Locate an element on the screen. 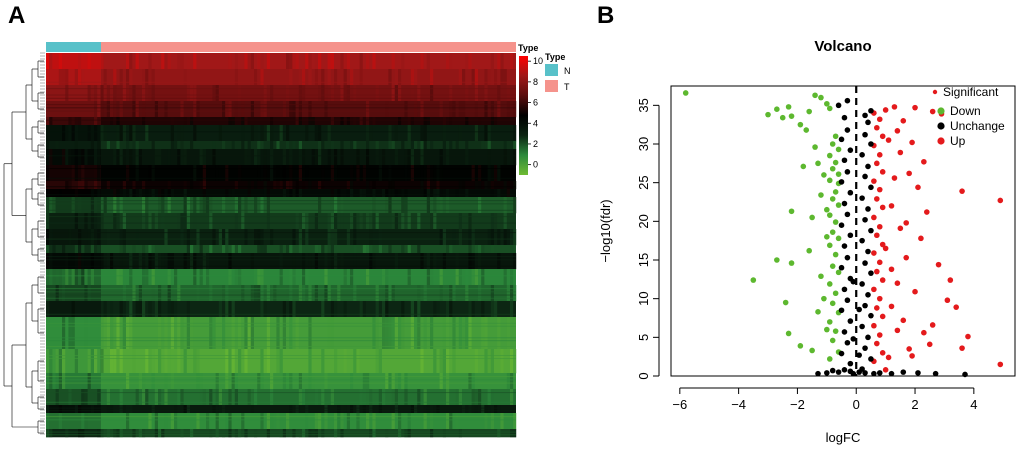 This screenshot has height=452, width=1020. point-unchange is located at coordinates (847, 172).